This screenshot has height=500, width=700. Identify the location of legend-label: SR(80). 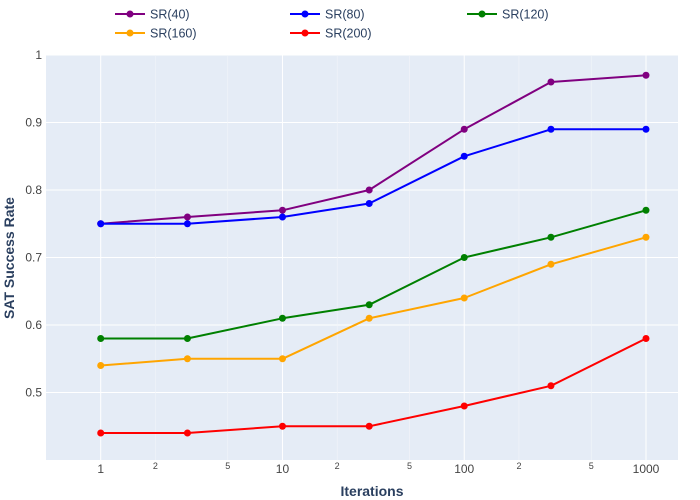
(345, 15).